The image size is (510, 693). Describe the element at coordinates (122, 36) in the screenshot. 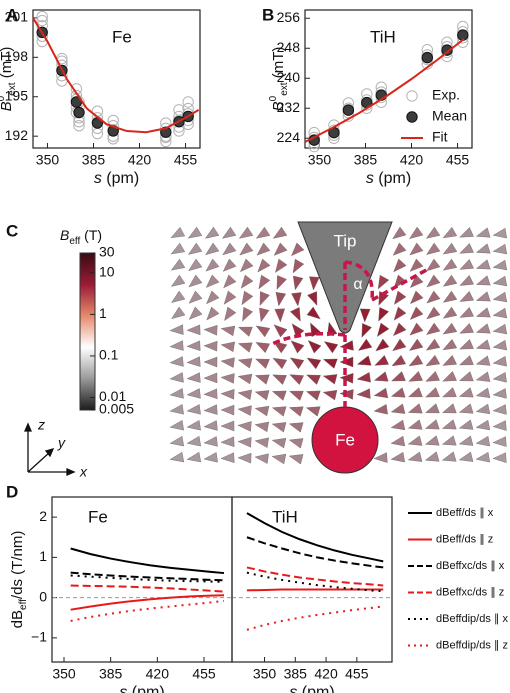

I see `panel-title: Fe` at that location.